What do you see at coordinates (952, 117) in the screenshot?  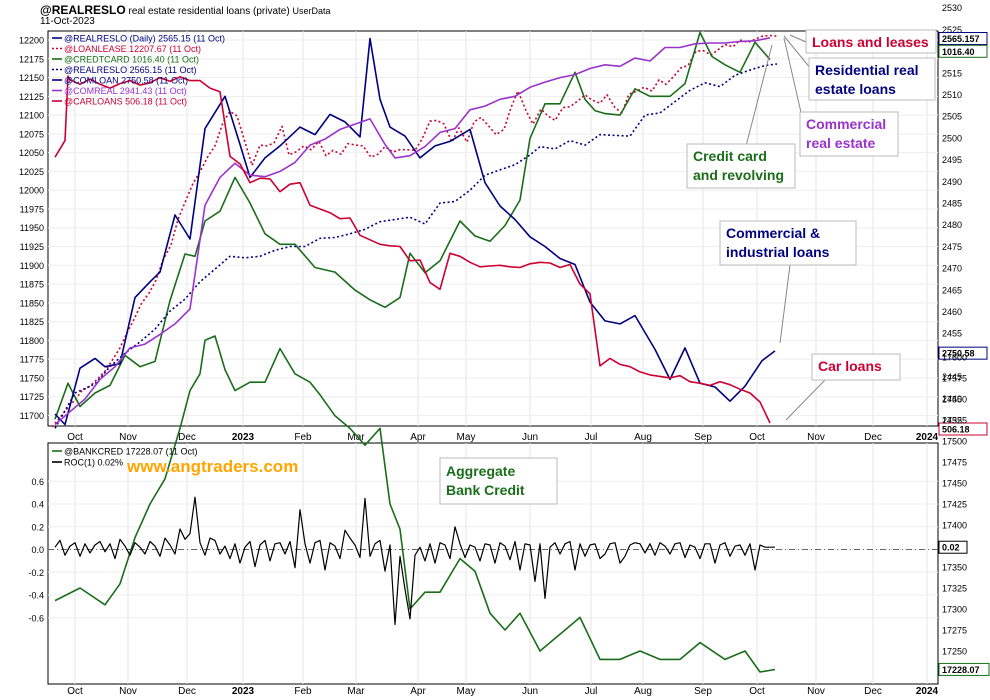 I see `right-y-tick-label: 2505` at bounding box center [952, 117].